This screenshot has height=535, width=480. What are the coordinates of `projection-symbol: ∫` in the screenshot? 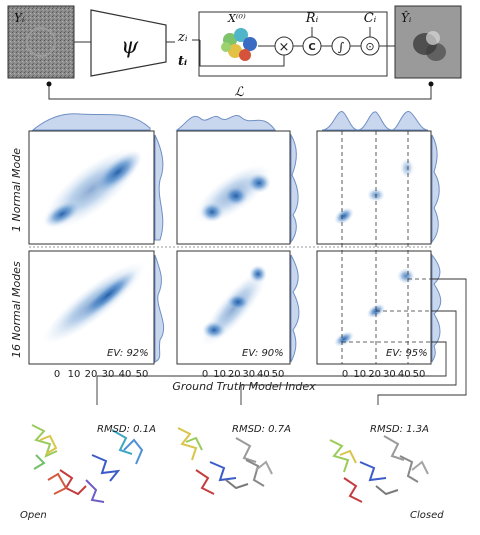 It's located at (341, 47).